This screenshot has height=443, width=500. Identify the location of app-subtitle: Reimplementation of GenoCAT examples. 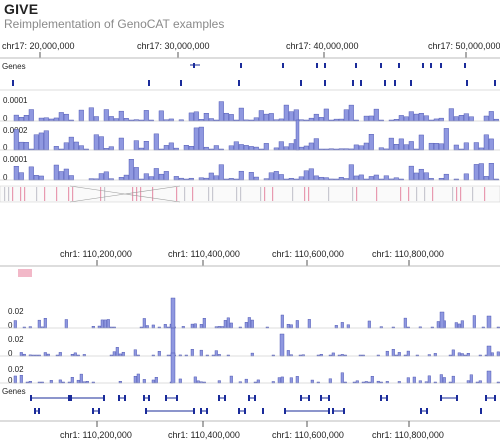
(114, 24).